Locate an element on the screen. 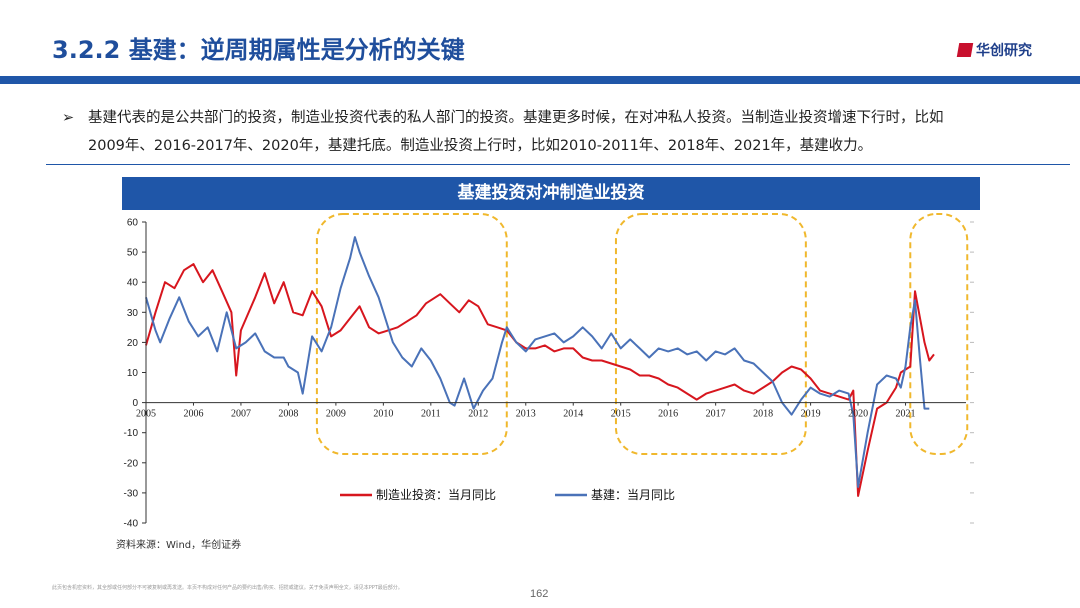 The height and width of the screenshot is (608, 1080). x-tick-label: 2005 is located at coordinates (146, 414).